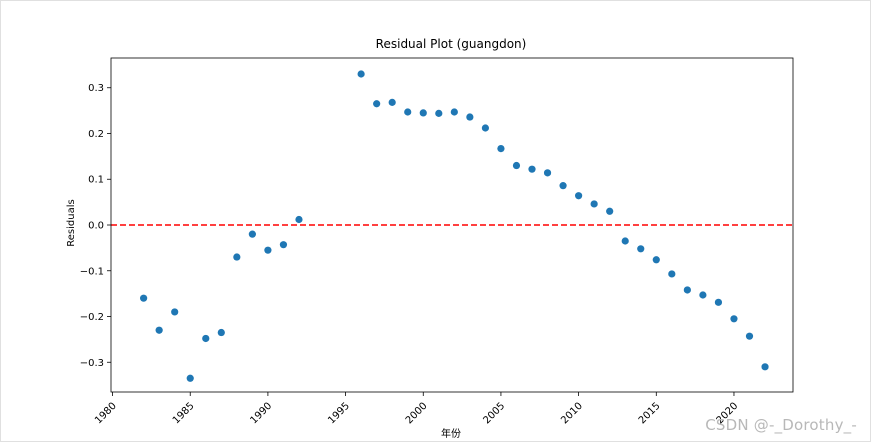 This screenshot has width=871, height=442. Describe the element at coordinates (92, 271) in the screenshot. I see `y-tick-label: −0.1` at that location.